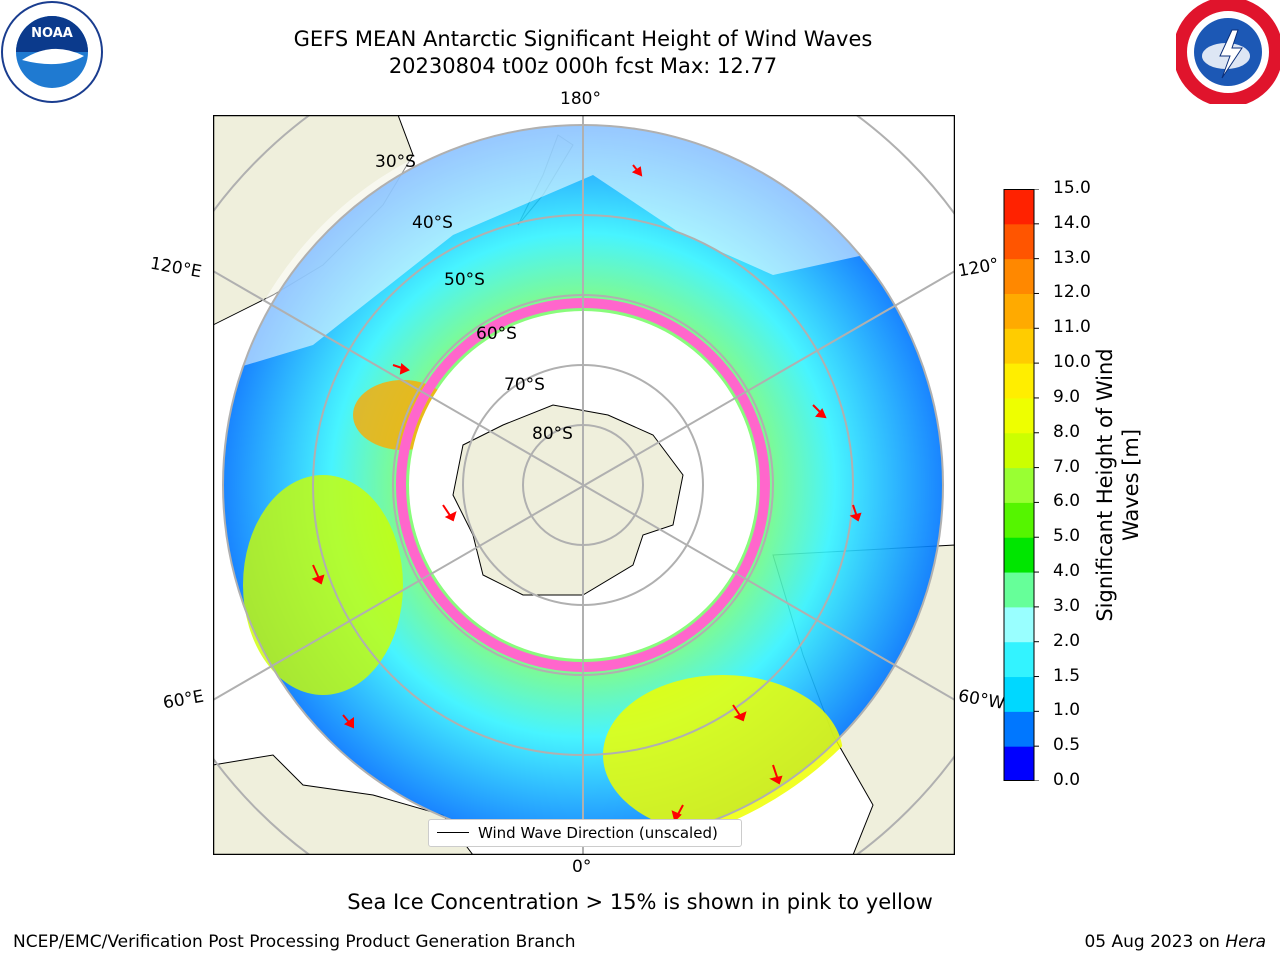  What do you see at coordinates (1067, 571) in the screenshot?
I see `colorbar-tick-label: 4.0` at bounding box center [1067, 571].